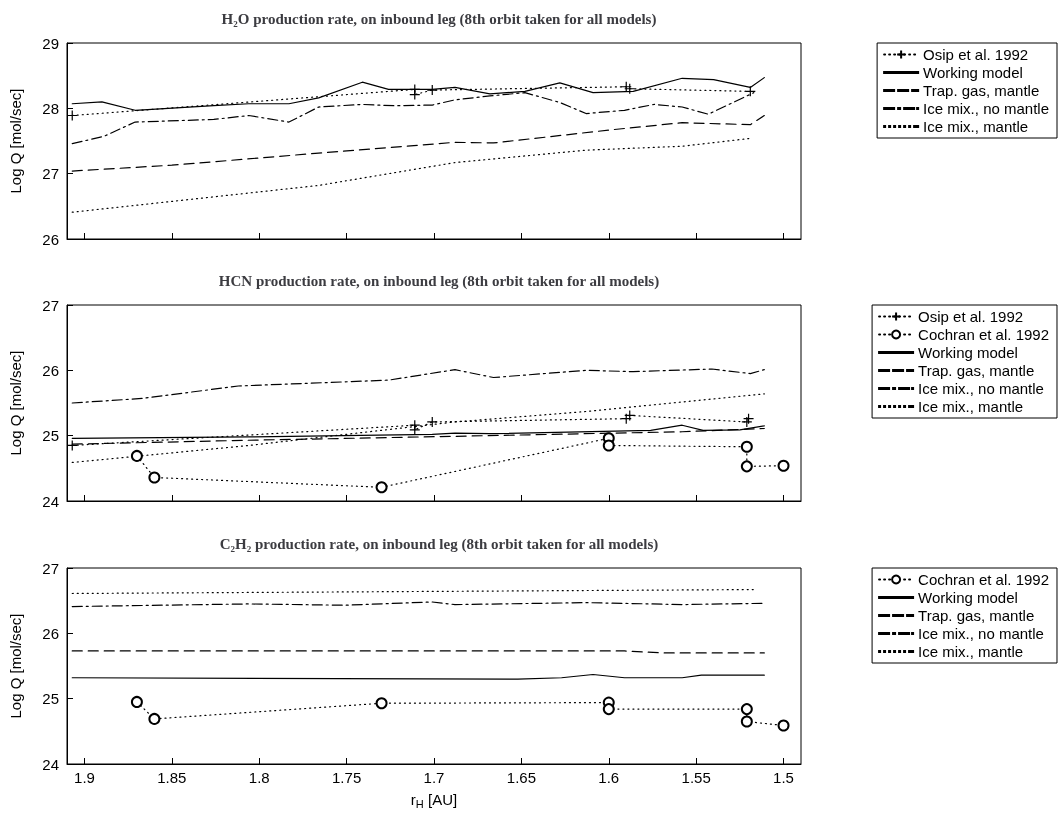 The height and width of the screenshot is (820, 1063). Describe the element at coordinates (172, 777) in the screenshot. I see `x-tick-label: 1.85` at that location.